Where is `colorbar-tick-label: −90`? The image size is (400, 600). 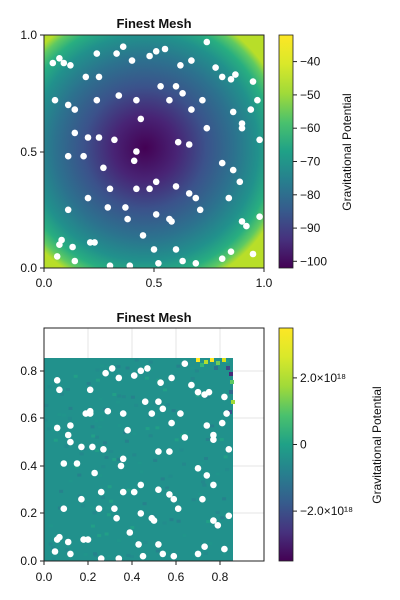
colorbar-tick-label: −90 is located at coordinates (310, 228).